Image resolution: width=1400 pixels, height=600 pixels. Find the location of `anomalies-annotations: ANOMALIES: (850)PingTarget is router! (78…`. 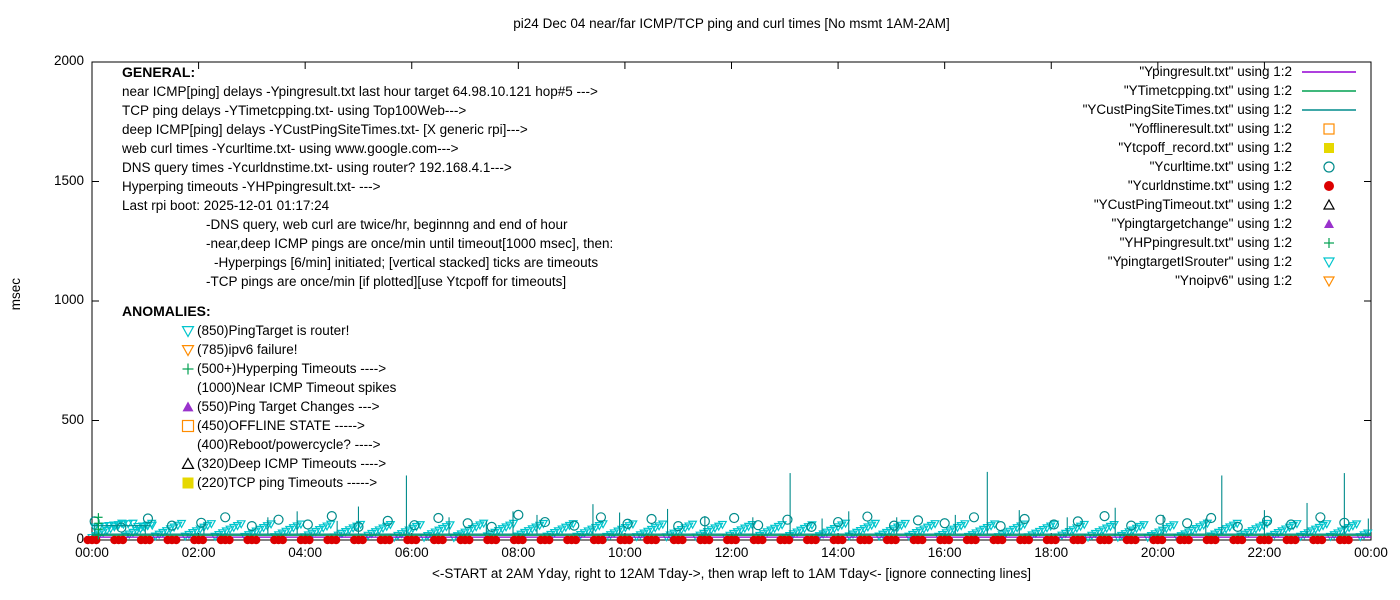

anomalies-annotations: ANOMALIES: (850)PingTarget is router! (78… is located at coordinates (259, 397).